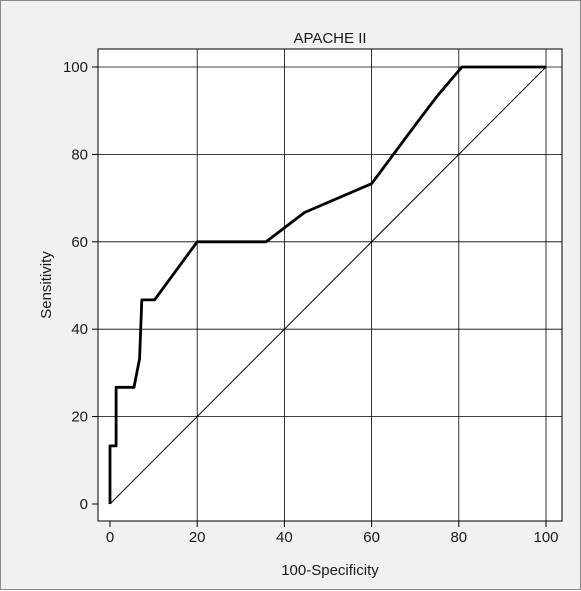 This screenshot has width=581, height=591. What do you see at coordinates (329, 38) in the screenshot?
I see `chart-title: APACHE II` at bounding box center [329, 38].